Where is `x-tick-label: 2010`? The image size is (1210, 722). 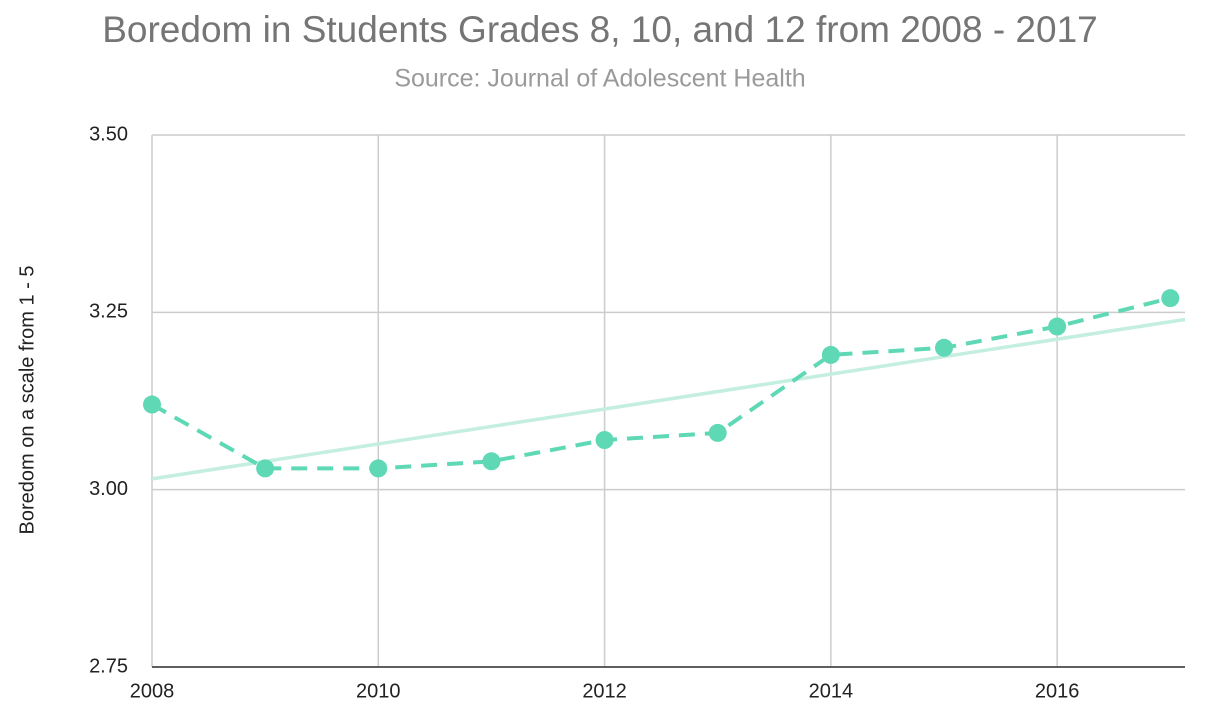 x-tick-label: 2010 is located at coordinates (378, 691).